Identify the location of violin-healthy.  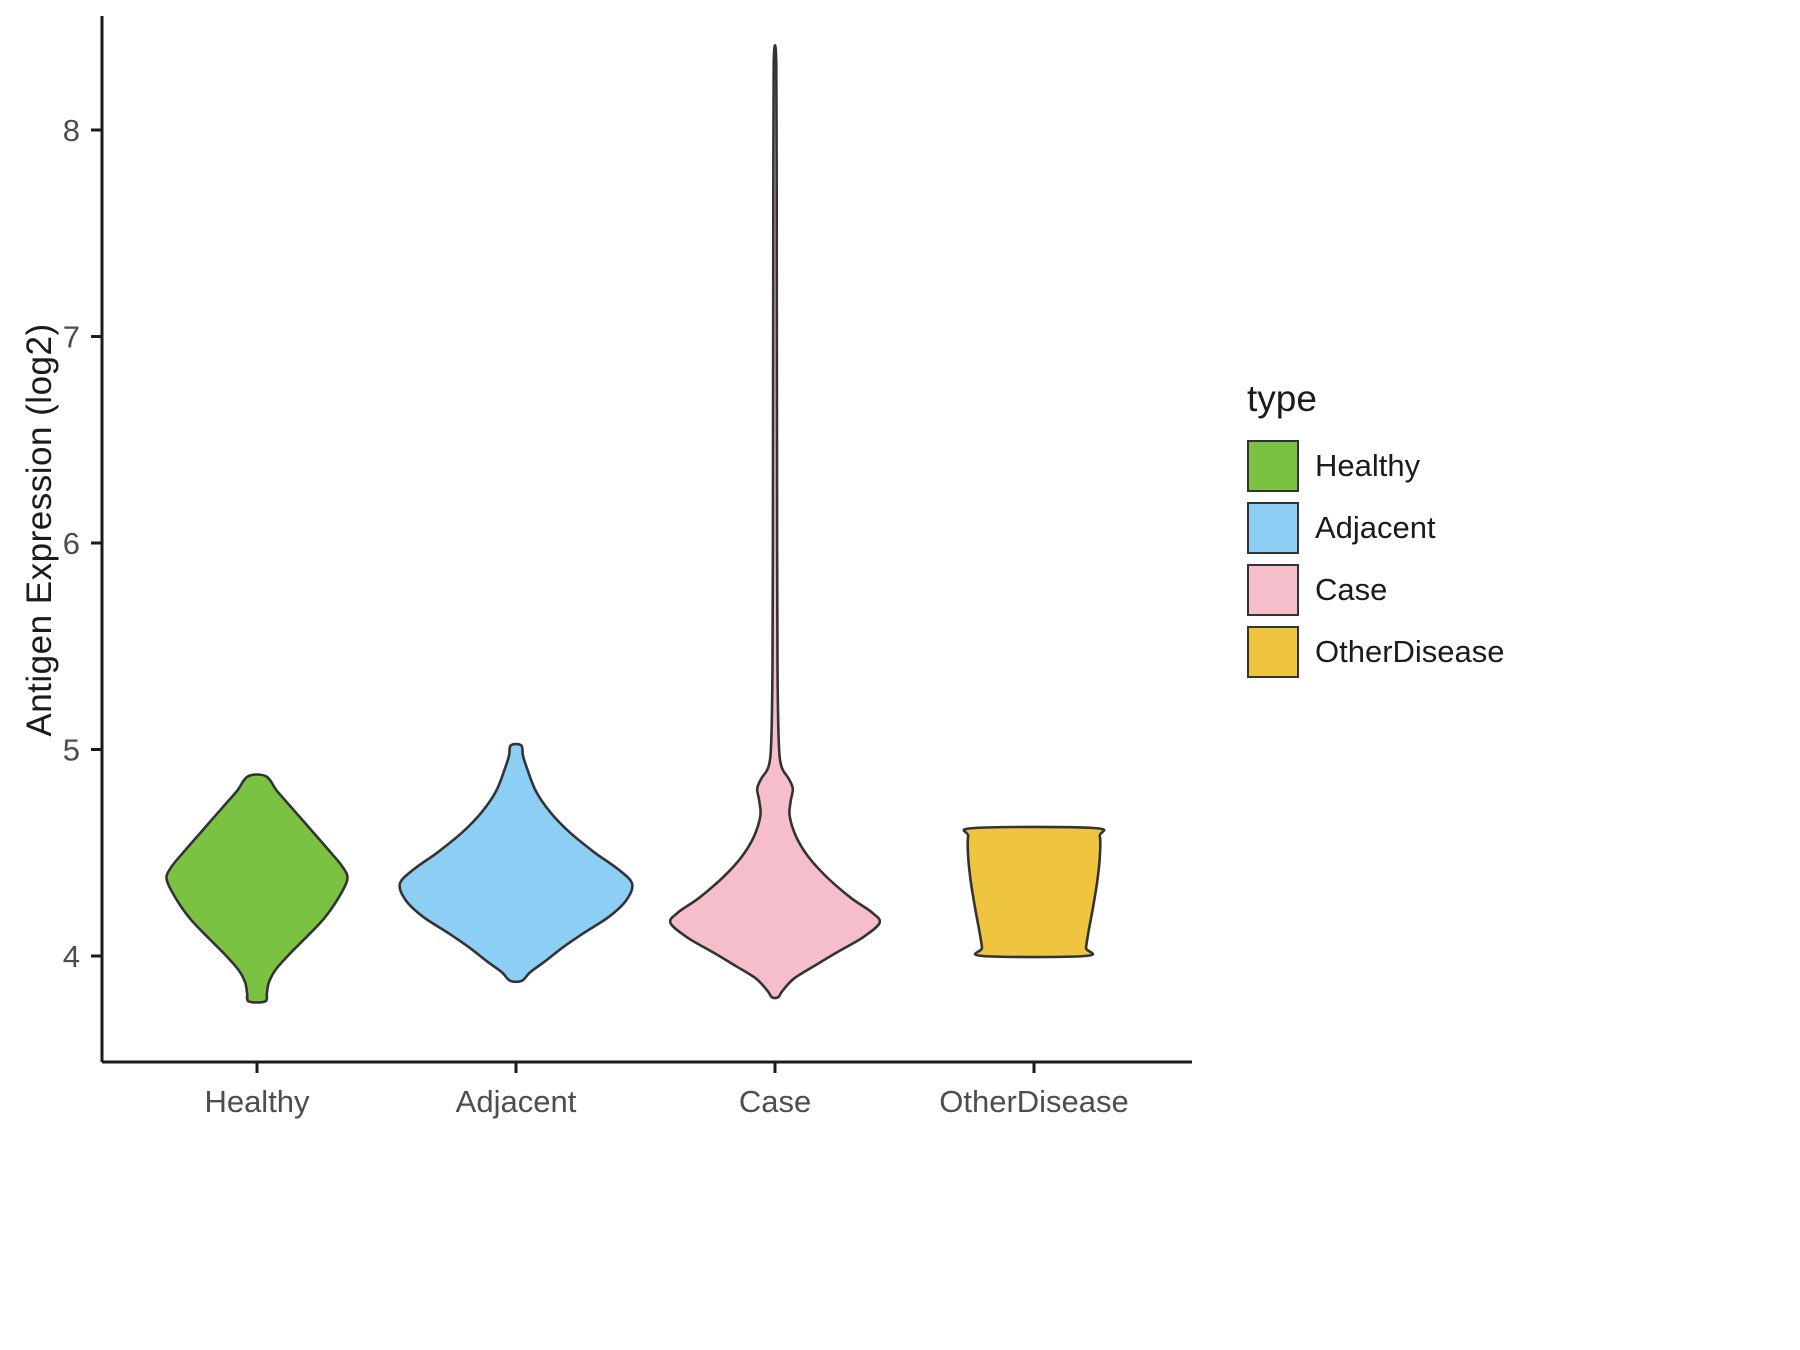
(257, 888).